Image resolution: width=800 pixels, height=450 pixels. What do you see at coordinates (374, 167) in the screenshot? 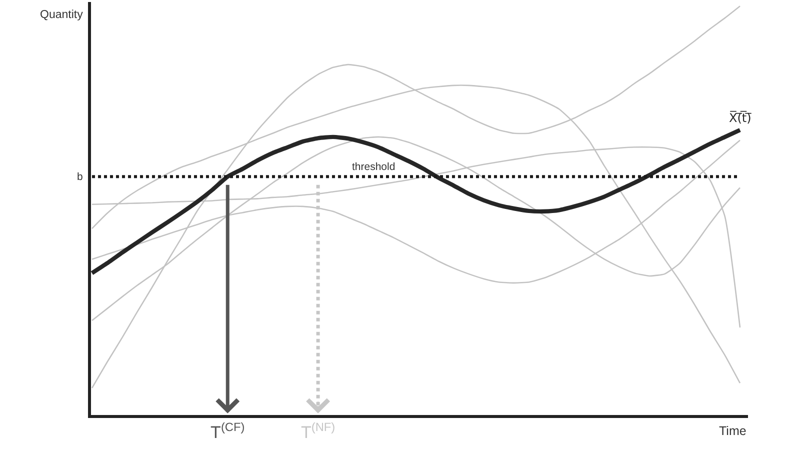
I see `ref-line-label: threshold` at bounding box center [374, 167].